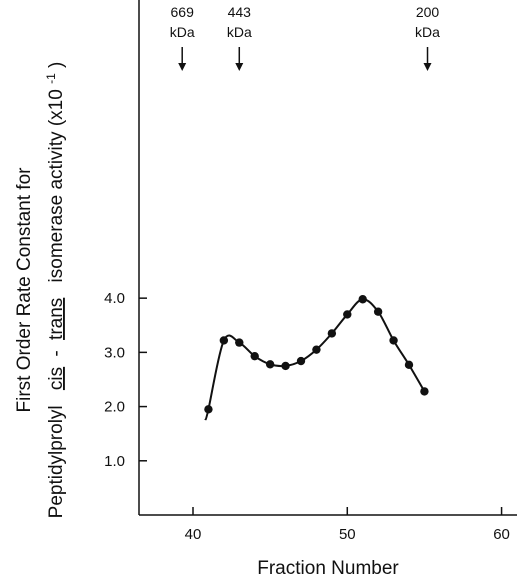  Describe the element at coordinates (114, 352) in the screenshot. I see `y-tick-label-3.0: 3.0` at that location.